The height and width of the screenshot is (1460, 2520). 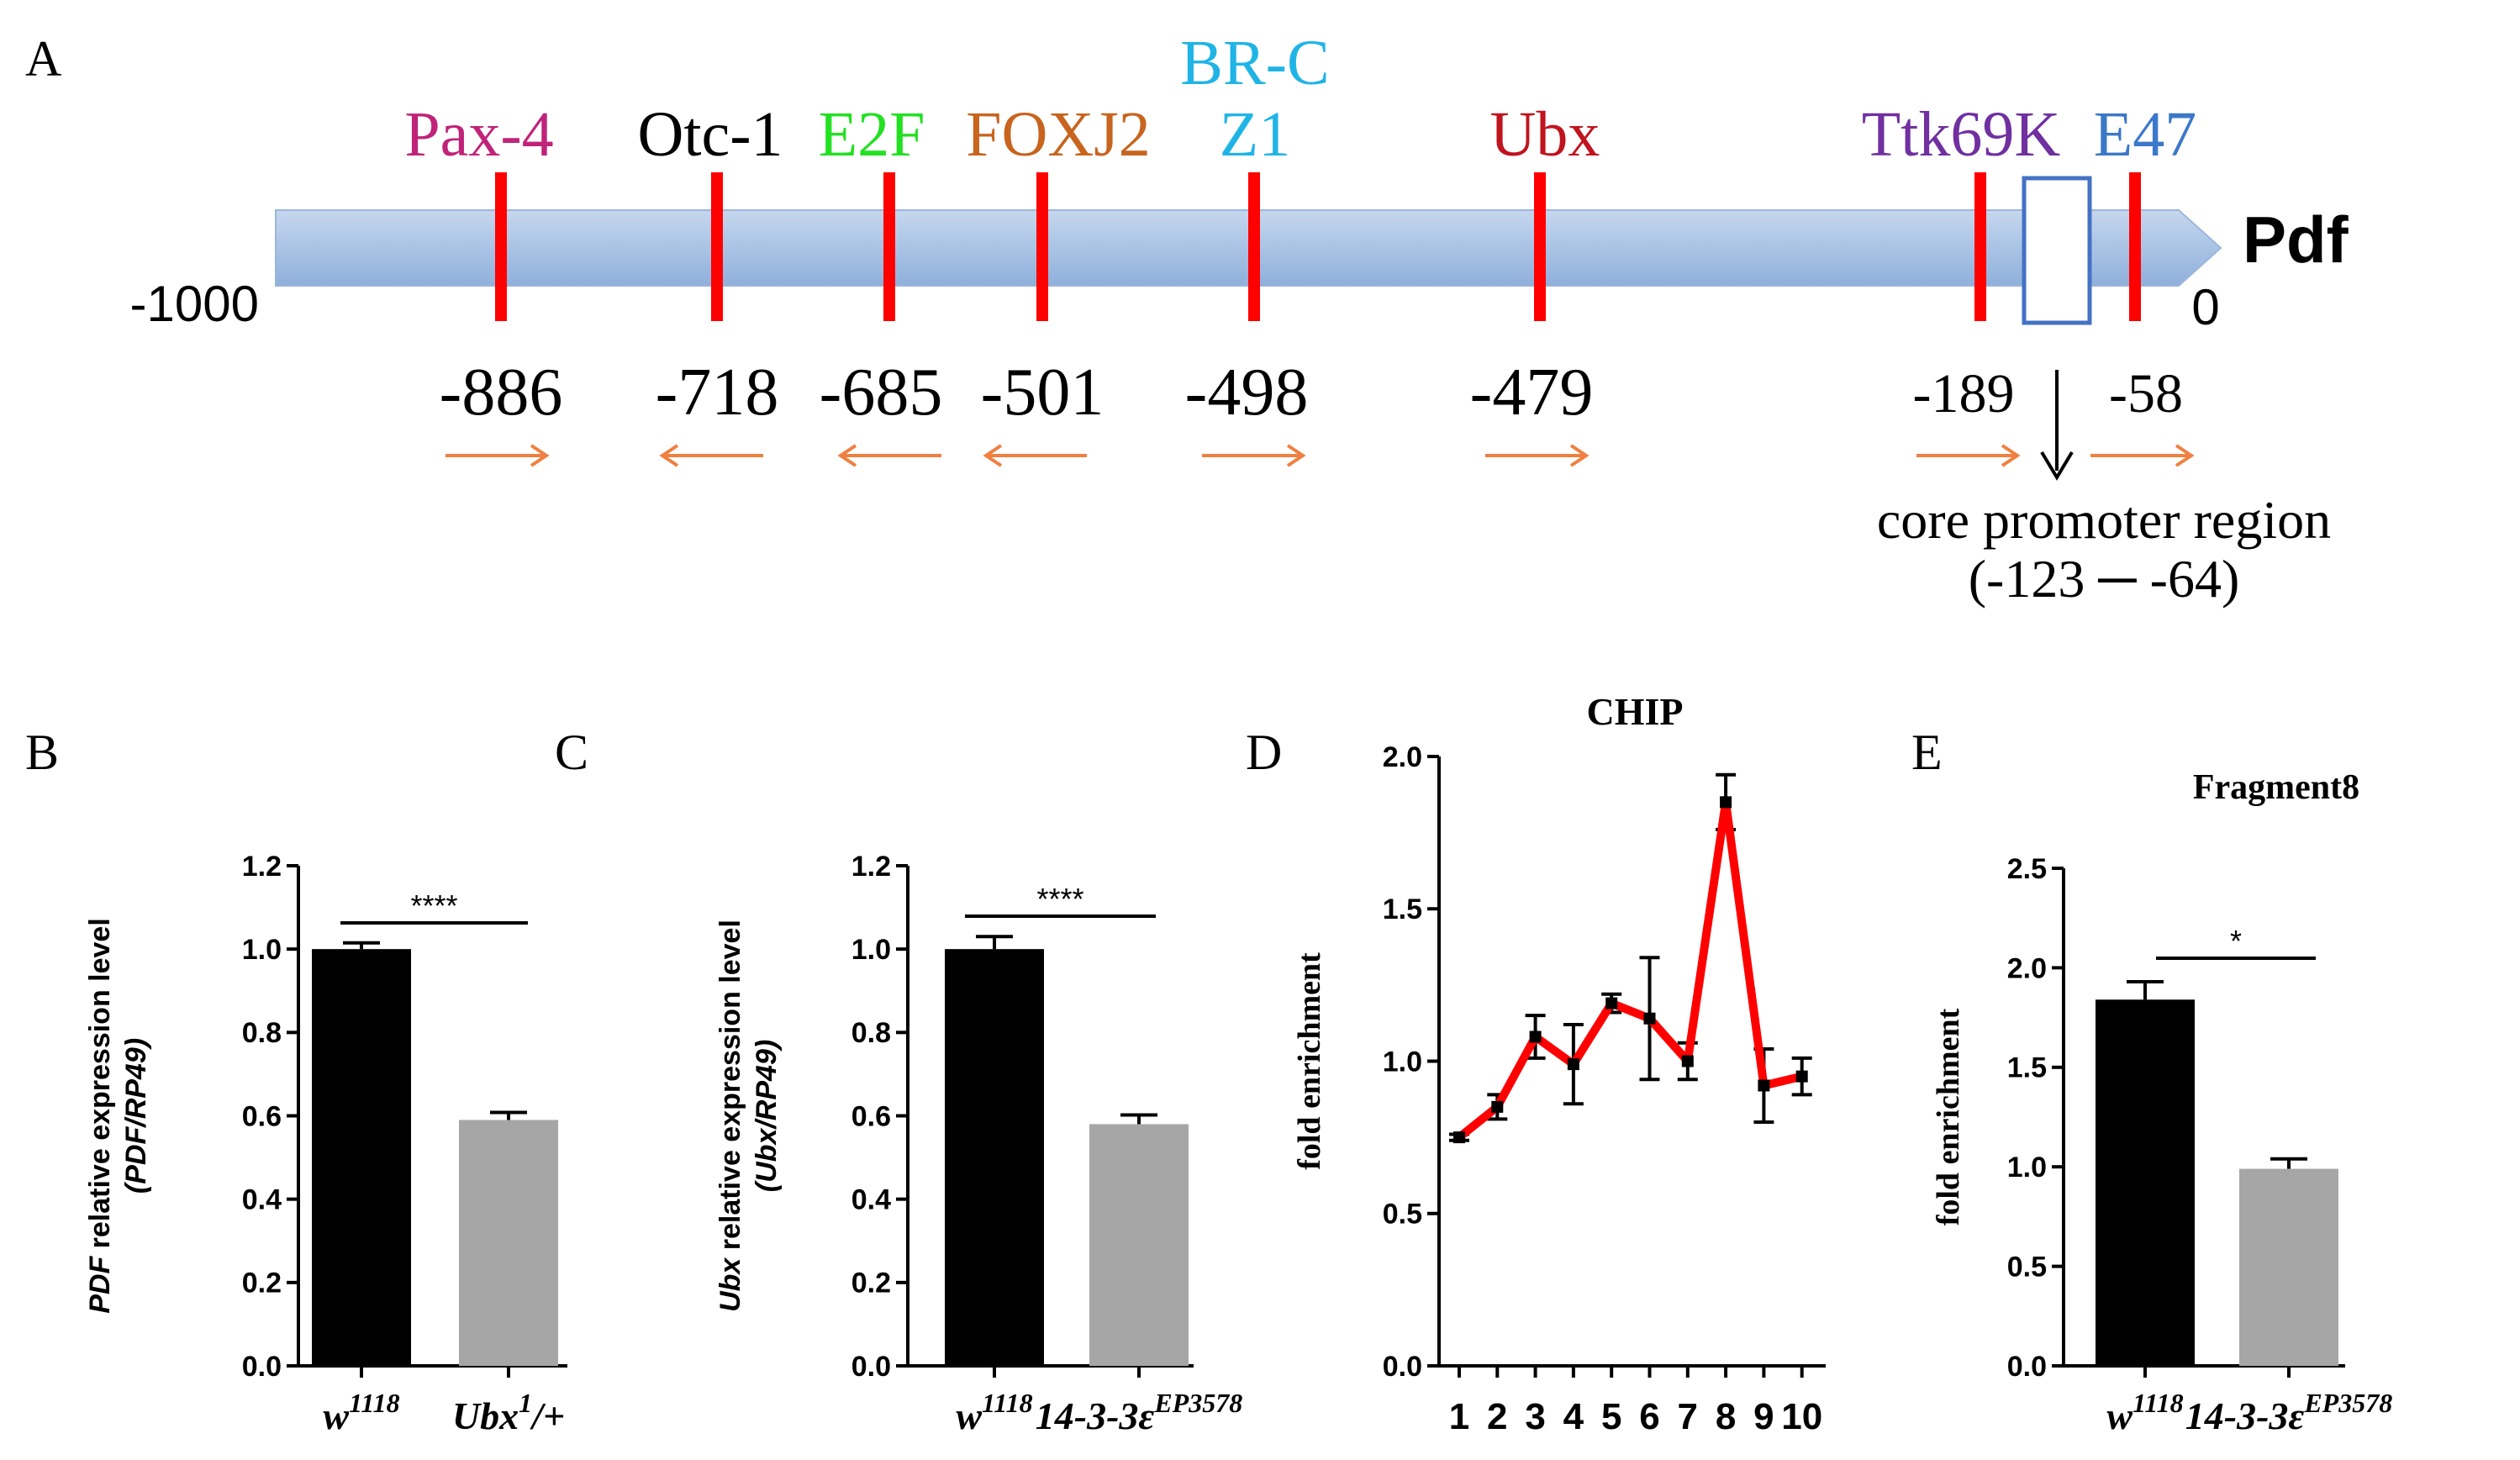 What do you see at coordinates (262, 1116) in the screenshot?
I see `y-tick-label: 0.6` at bounding box center [262, 1116].